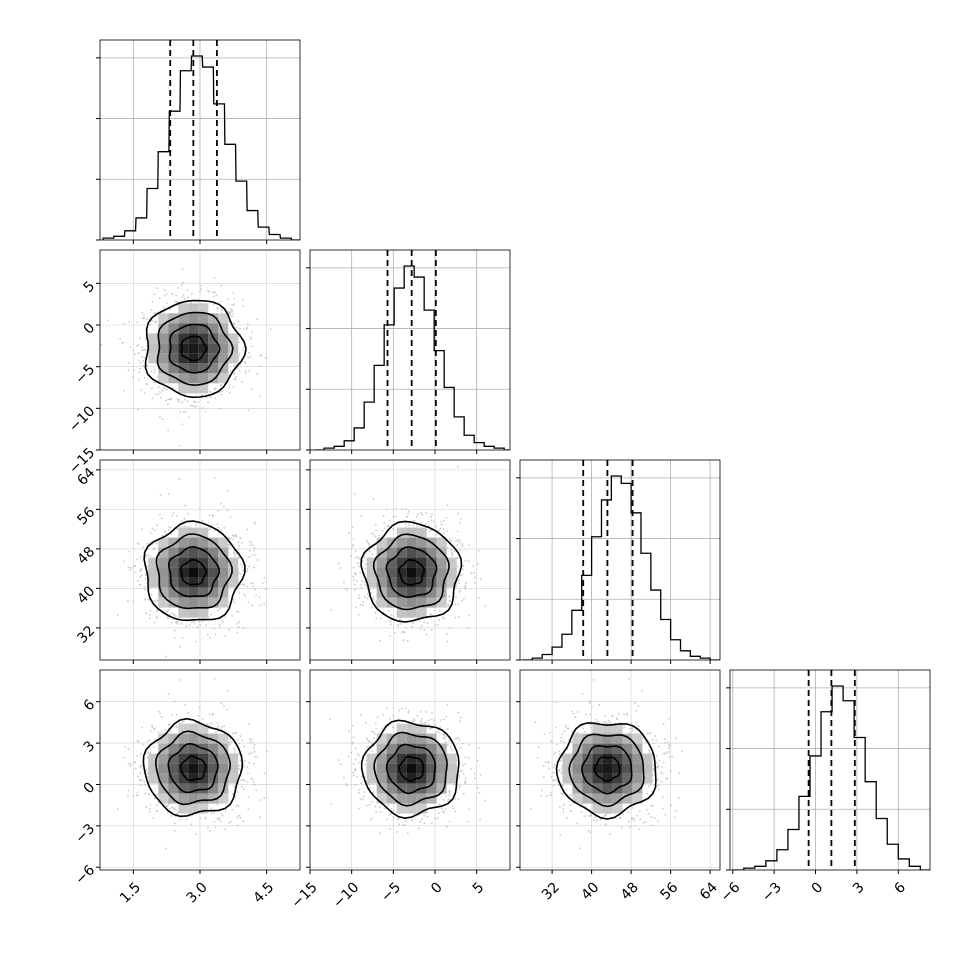  Describe the element at coordinates (86, 556) in the screenshot. I see `y-tick-label: 48` at that location.